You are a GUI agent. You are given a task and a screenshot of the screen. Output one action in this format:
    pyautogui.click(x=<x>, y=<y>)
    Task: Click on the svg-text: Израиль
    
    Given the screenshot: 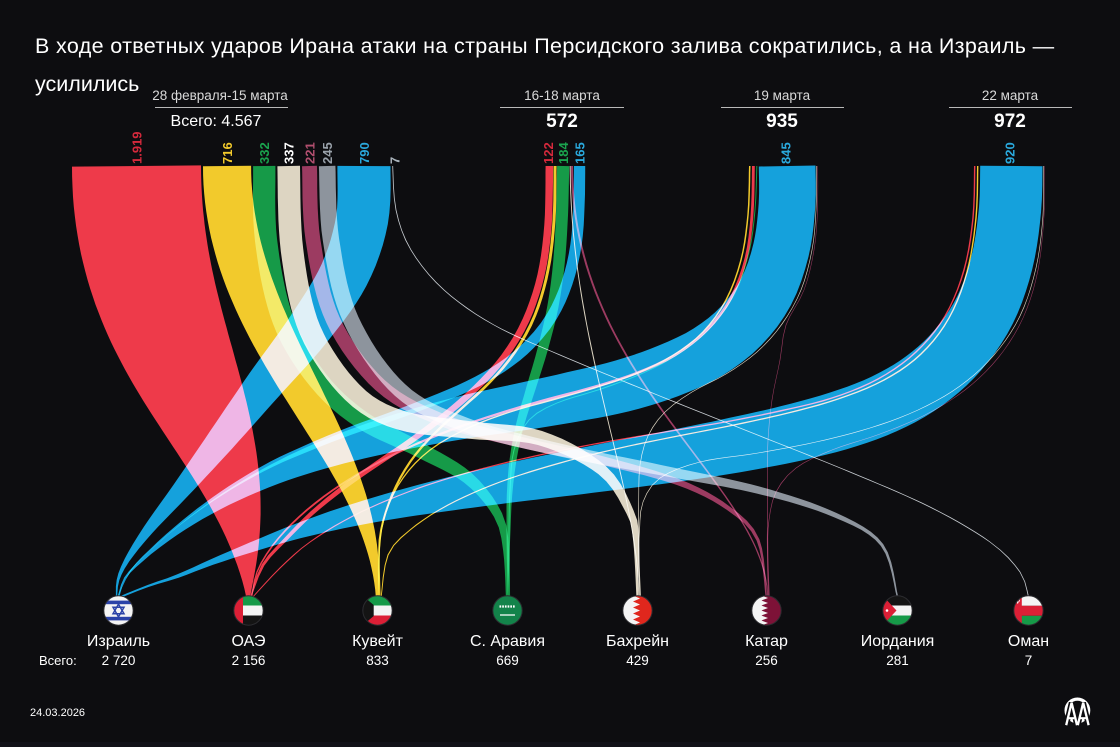 What is the action you would take?
    pyautogui.click(x=118, y=641)
    